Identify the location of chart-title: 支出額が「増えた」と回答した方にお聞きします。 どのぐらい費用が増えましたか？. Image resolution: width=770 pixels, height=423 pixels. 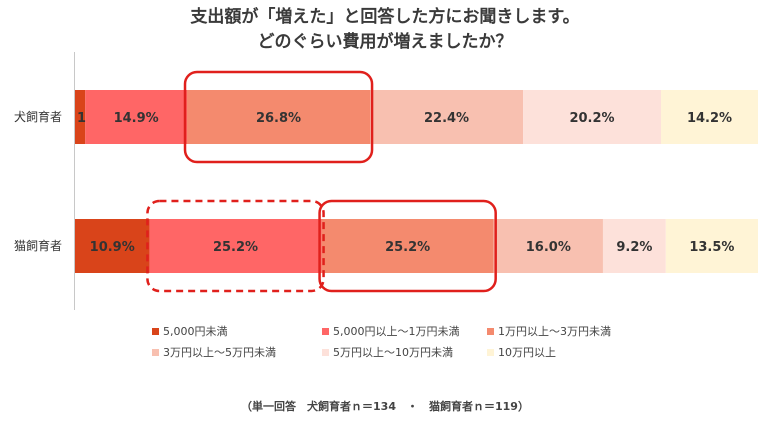
(385, 30).